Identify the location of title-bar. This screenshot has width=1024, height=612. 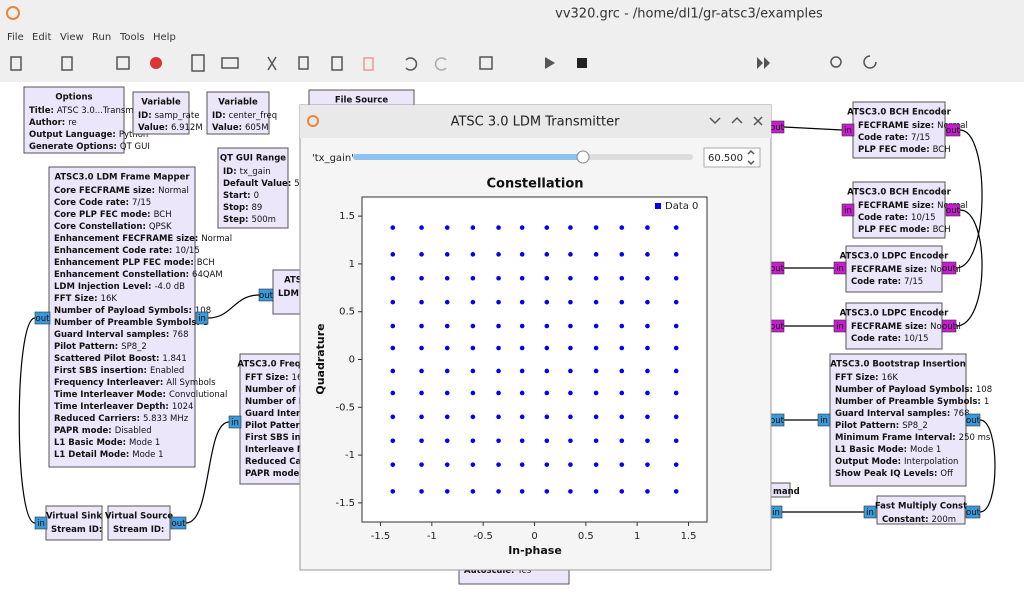
(512, 14).